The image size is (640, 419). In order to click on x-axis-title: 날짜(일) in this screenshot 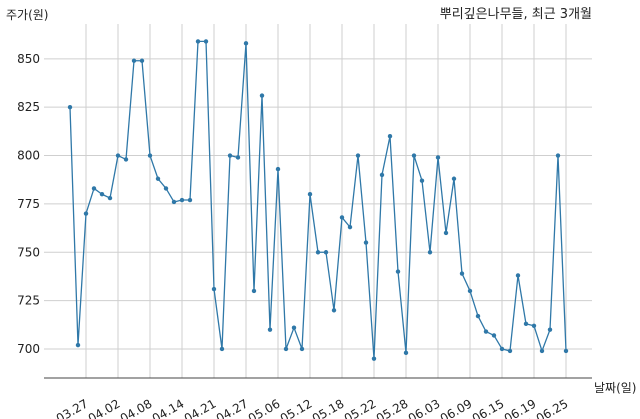, I will do `click(615, 388)`.